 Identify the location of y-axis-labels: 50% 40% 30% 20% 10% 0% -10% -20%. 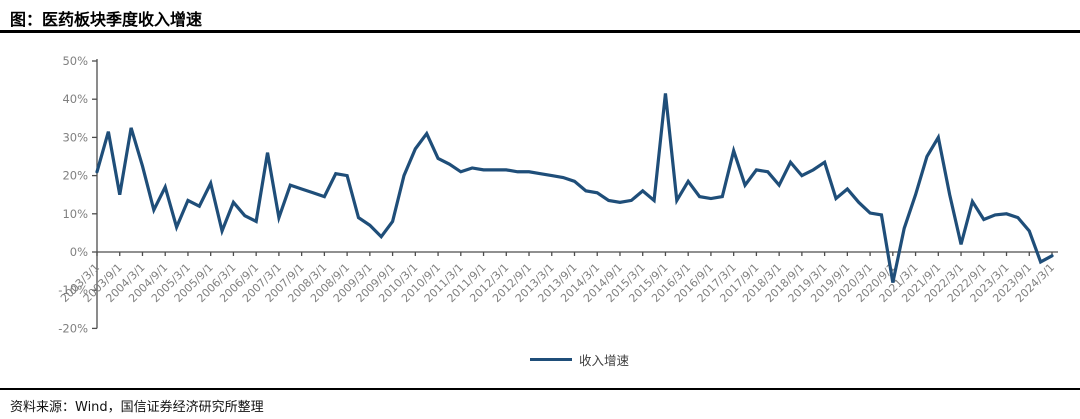
(73, 194).